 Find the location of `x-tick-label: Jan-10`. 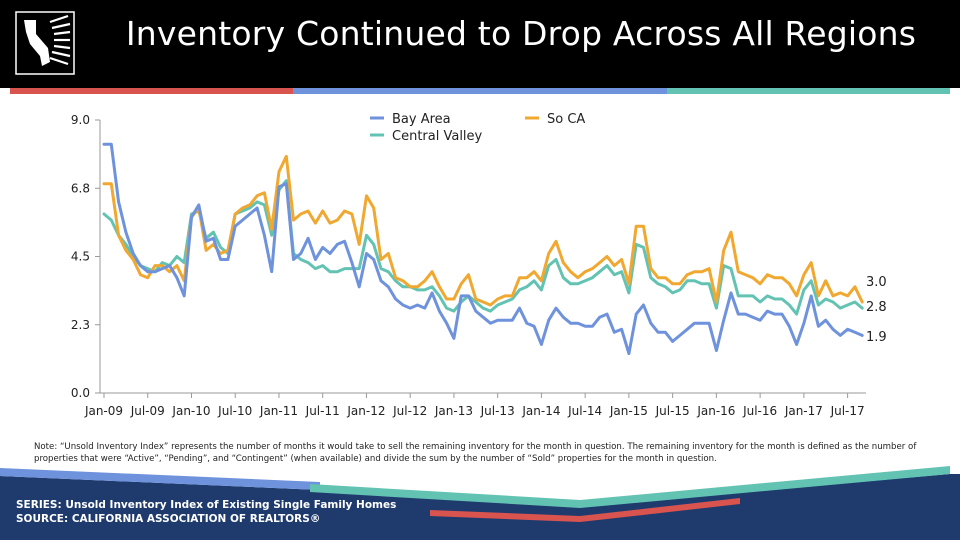

x-tick-label: Jan-10 is located at coordinates (190, 411).